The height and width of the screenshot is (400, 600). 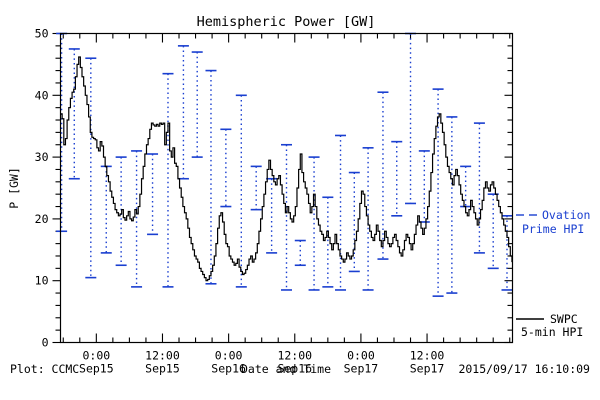 I want to click on legend-swpc-label-line1: SWPC, so click(x=564, y=319).